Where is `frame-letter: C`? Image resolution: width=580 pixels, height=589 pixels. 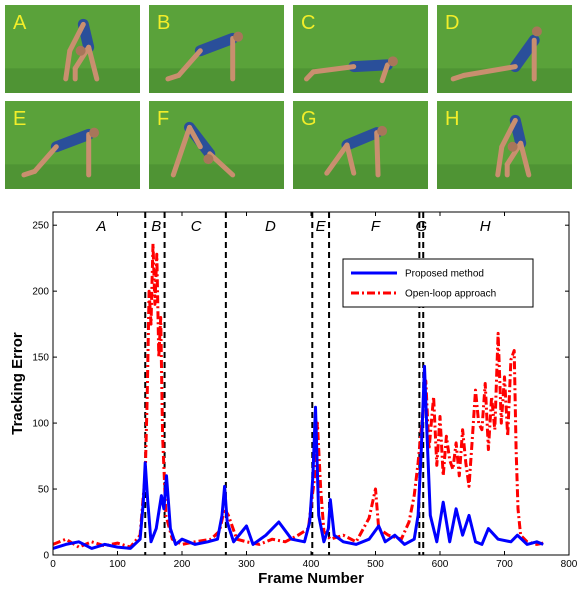 frame-letter: C is located at coordinates (308, 23).